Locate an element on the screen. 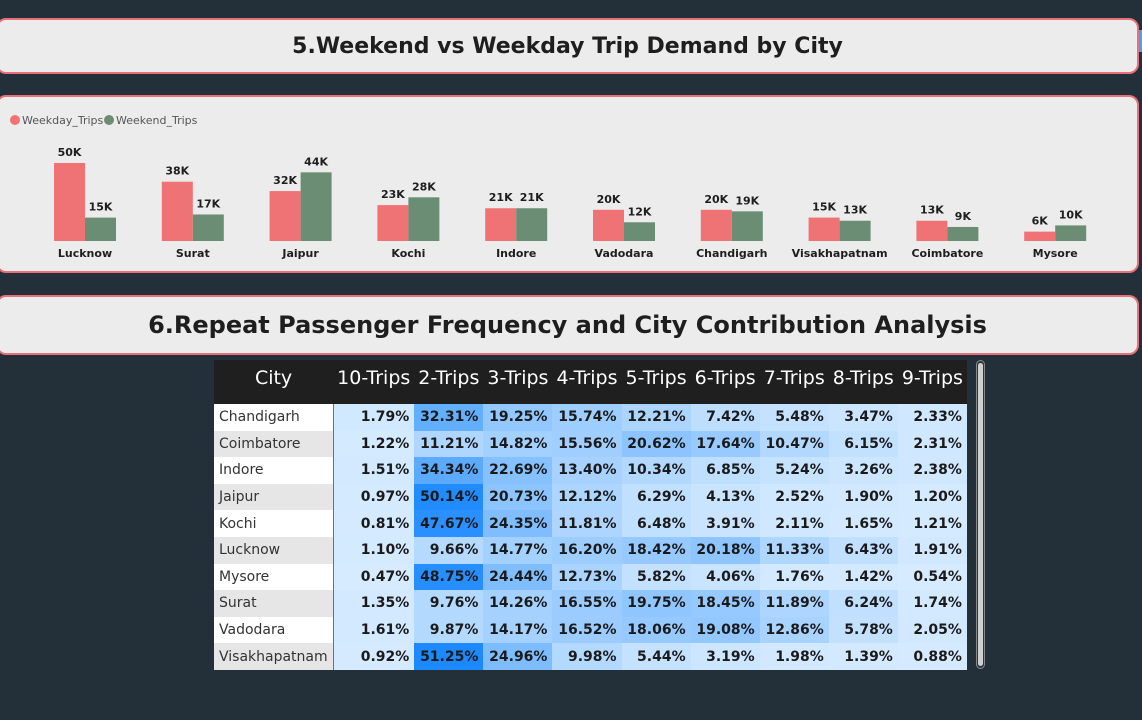  bar-data-label: 19K is located at coordinates (747, 200).